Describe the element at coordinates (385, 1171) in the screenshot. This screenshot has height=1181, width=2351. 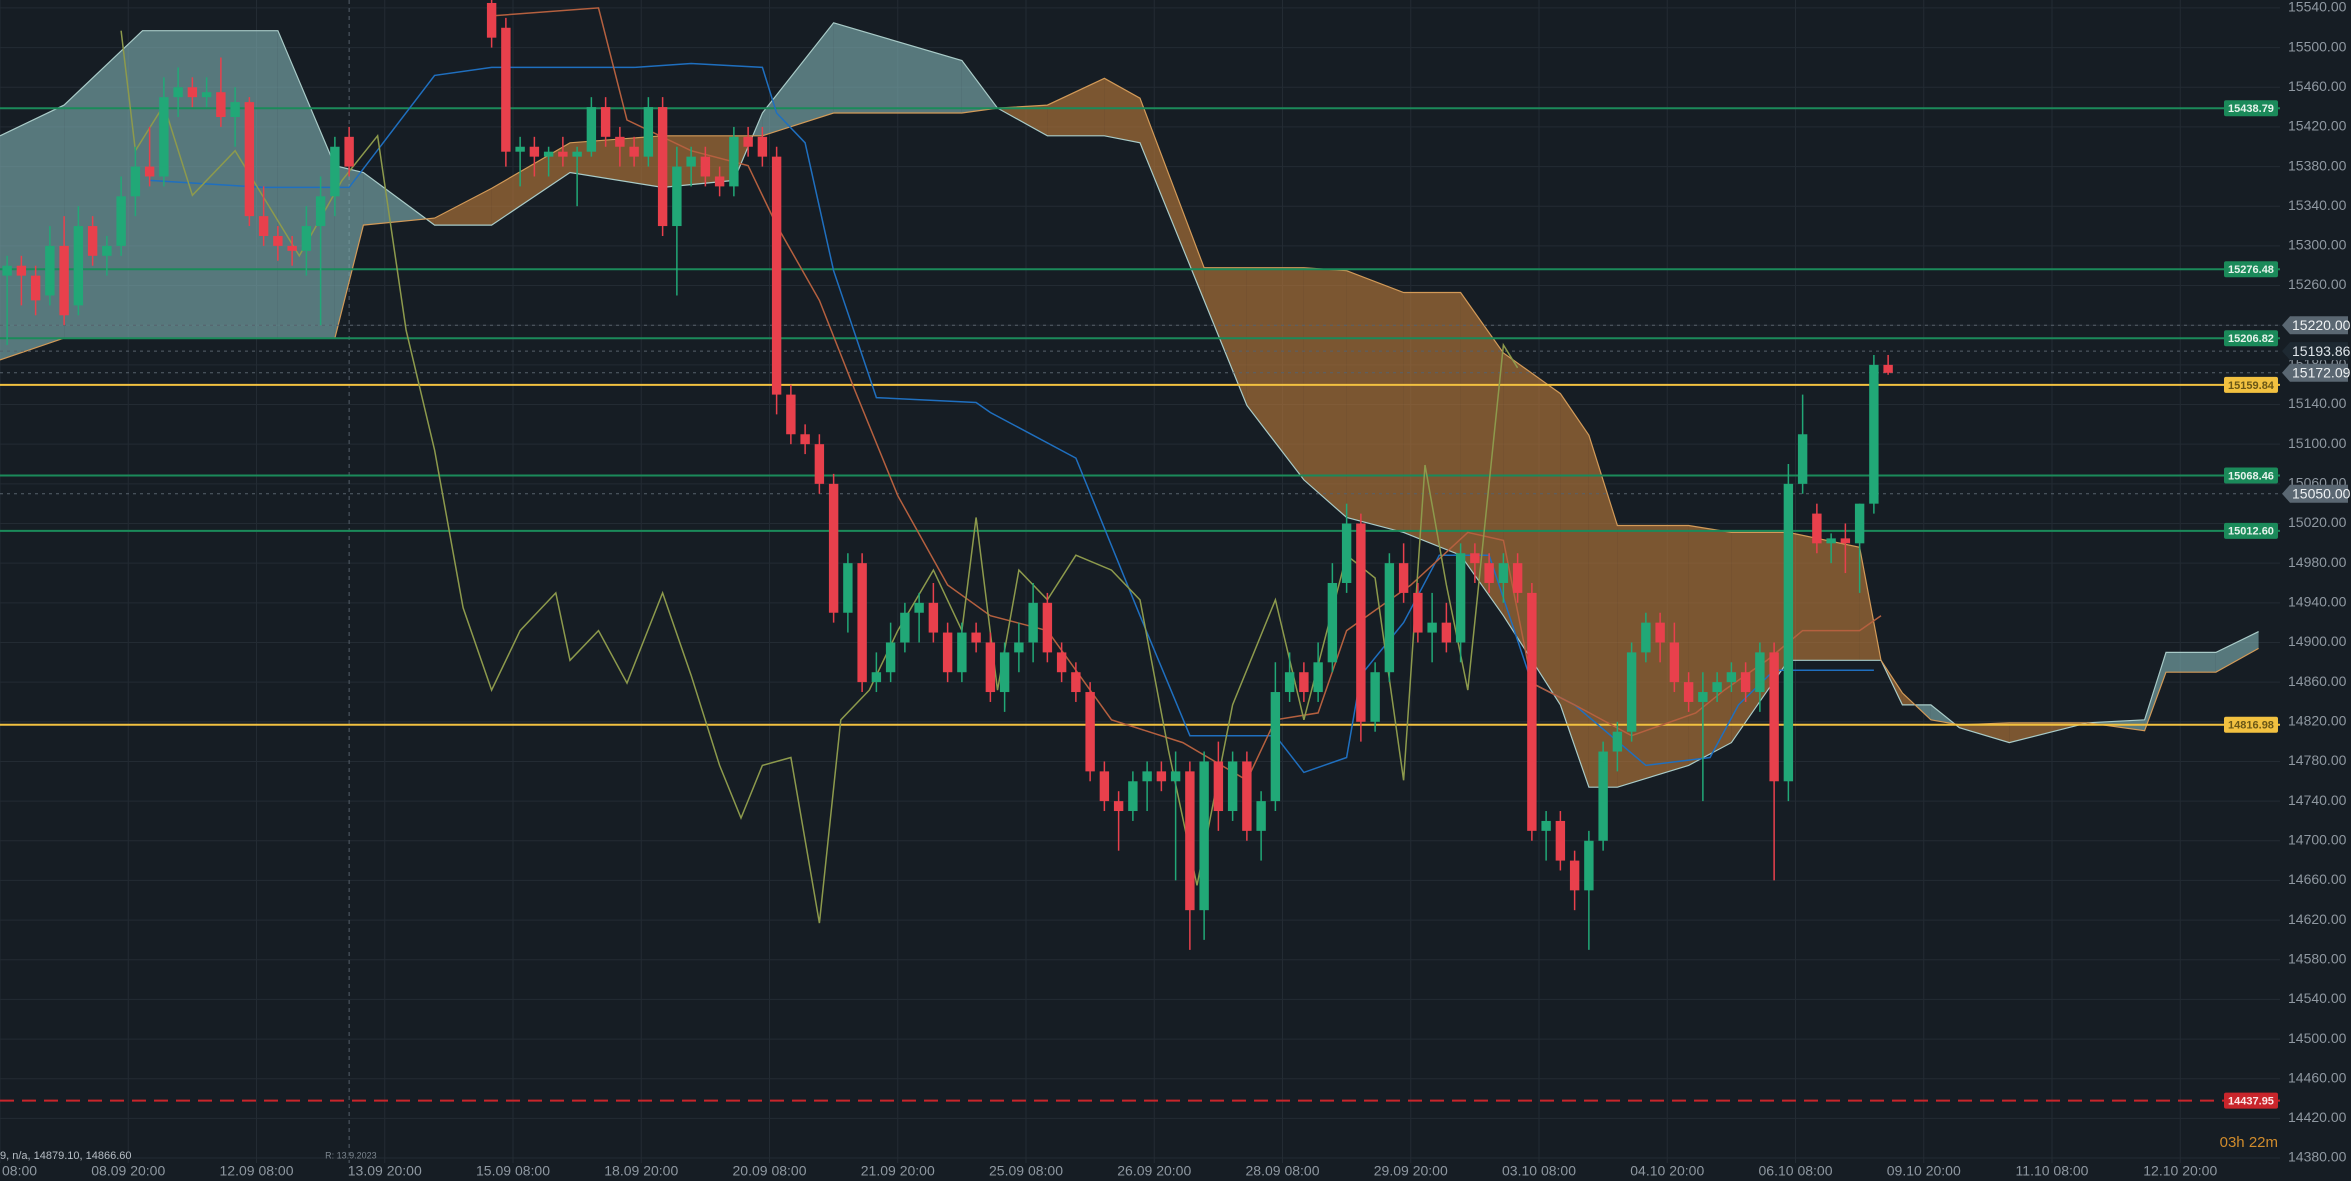
I see `x-tick-label: 13.09 20:00` at that location.